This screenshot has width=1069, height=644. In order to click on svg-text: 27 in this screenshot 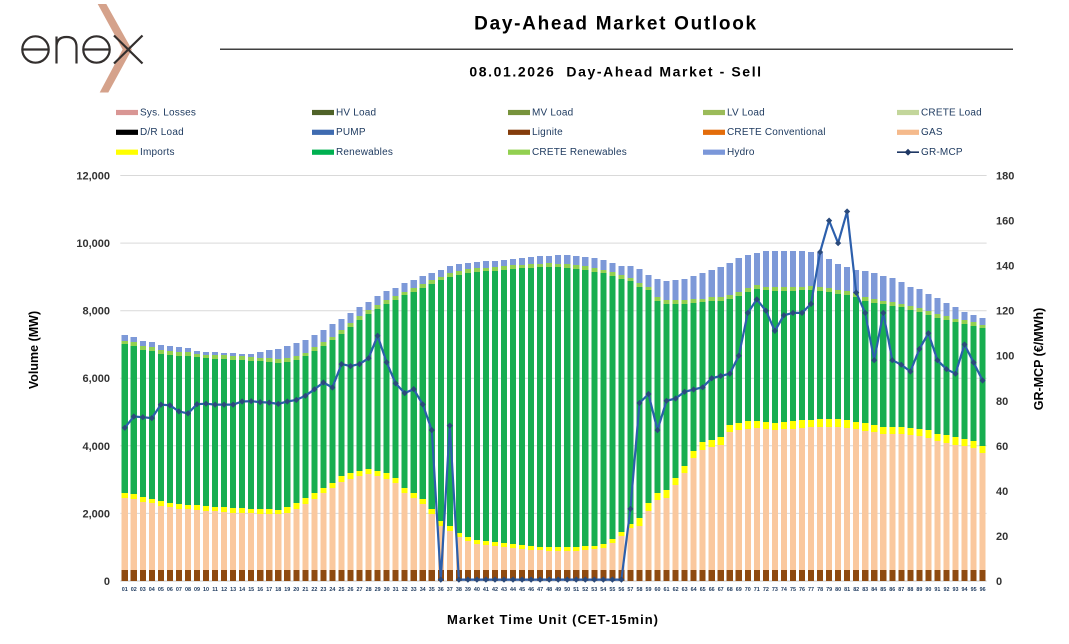, I will do `click(360, 590)`.